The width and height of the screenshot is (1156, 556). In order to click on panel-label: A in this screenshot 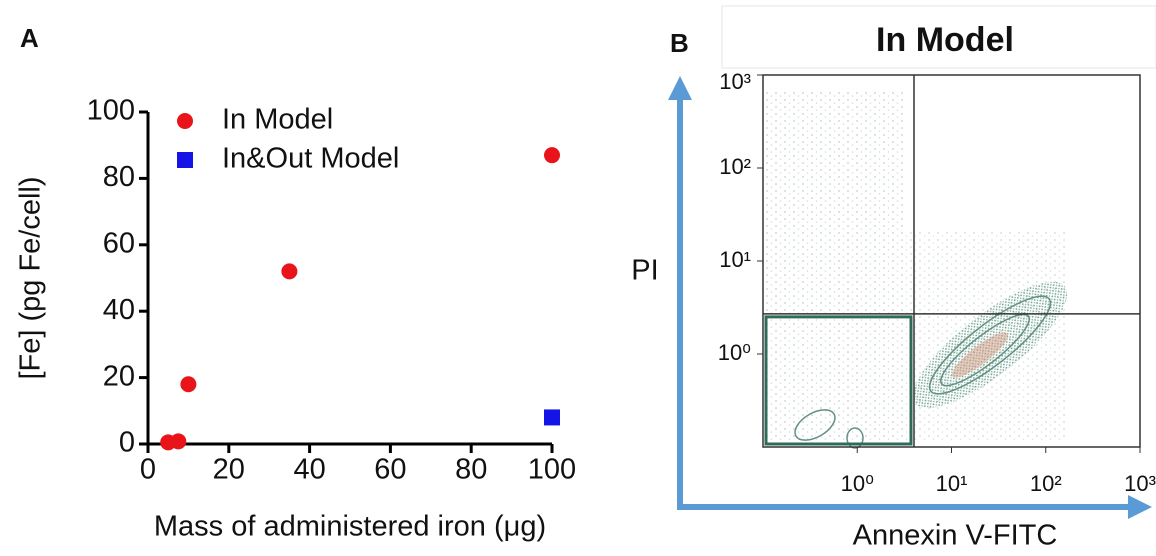, I will do `click(29, 38)`.